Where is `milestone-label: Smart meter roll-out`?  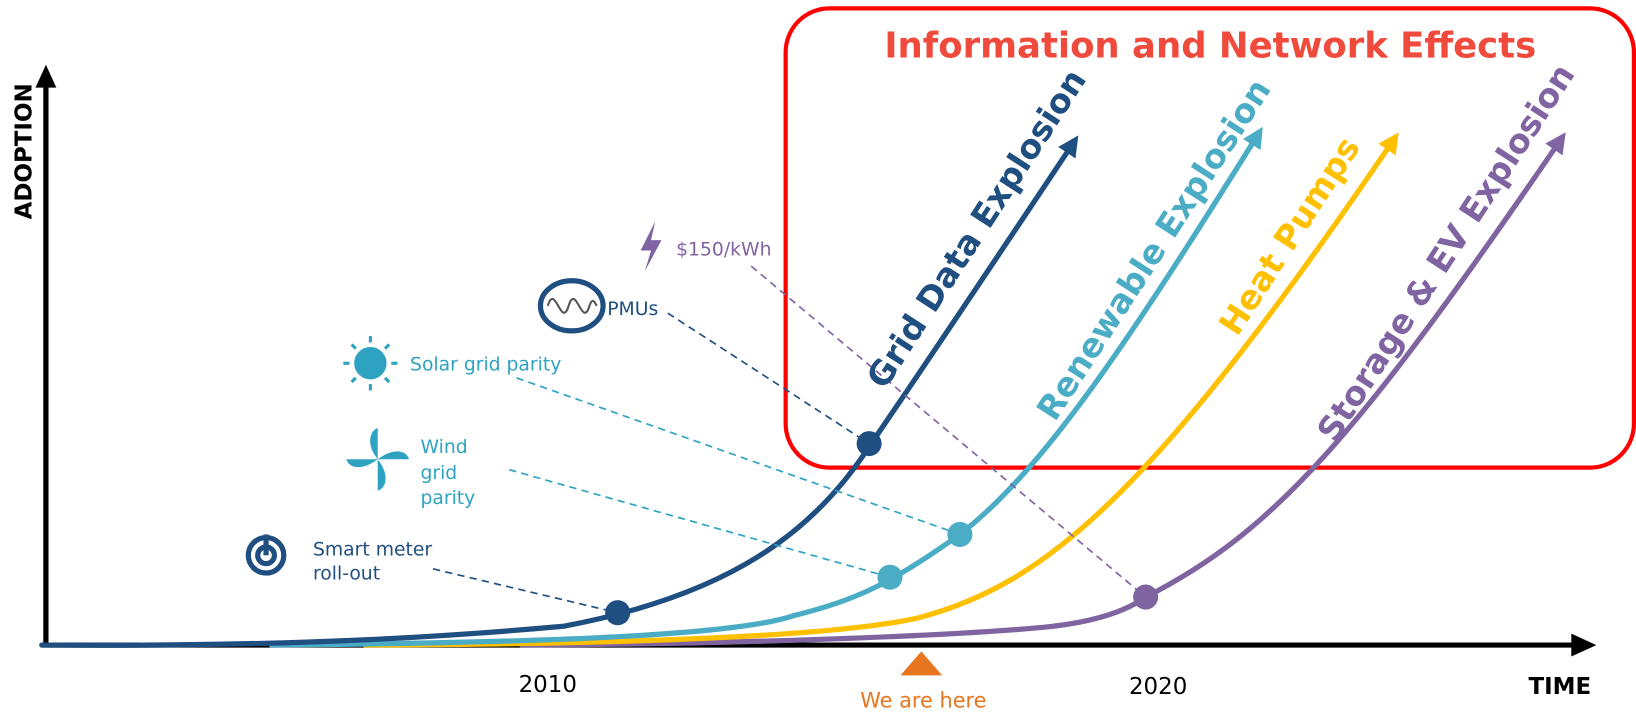 milestone-label: Smart meter roll-out is located at coordinates (372, 561).